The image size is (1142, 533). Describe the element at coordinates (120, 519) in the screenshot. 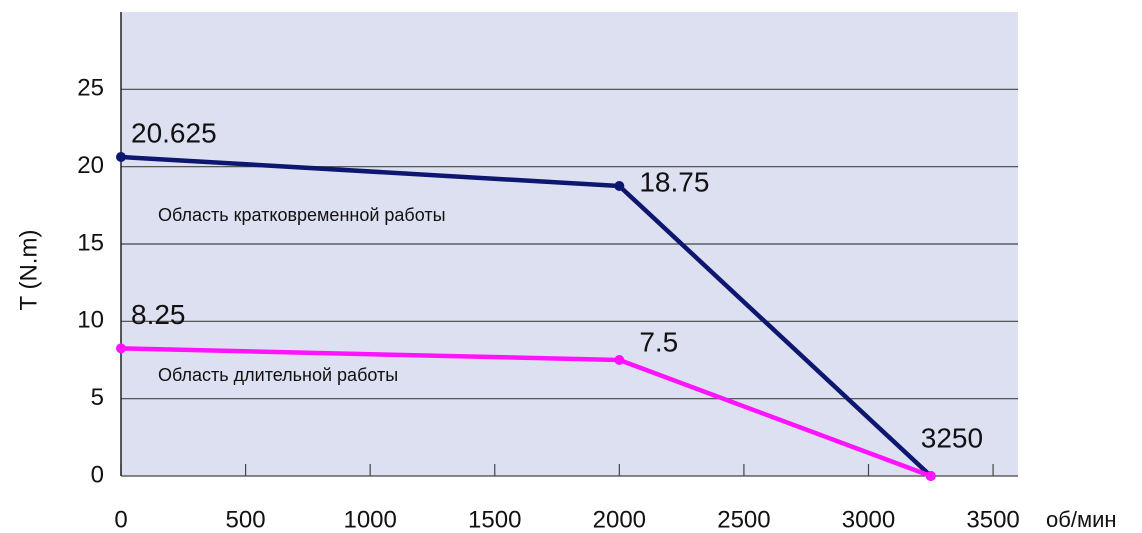

I see `x-tick-label: 0` at that location.